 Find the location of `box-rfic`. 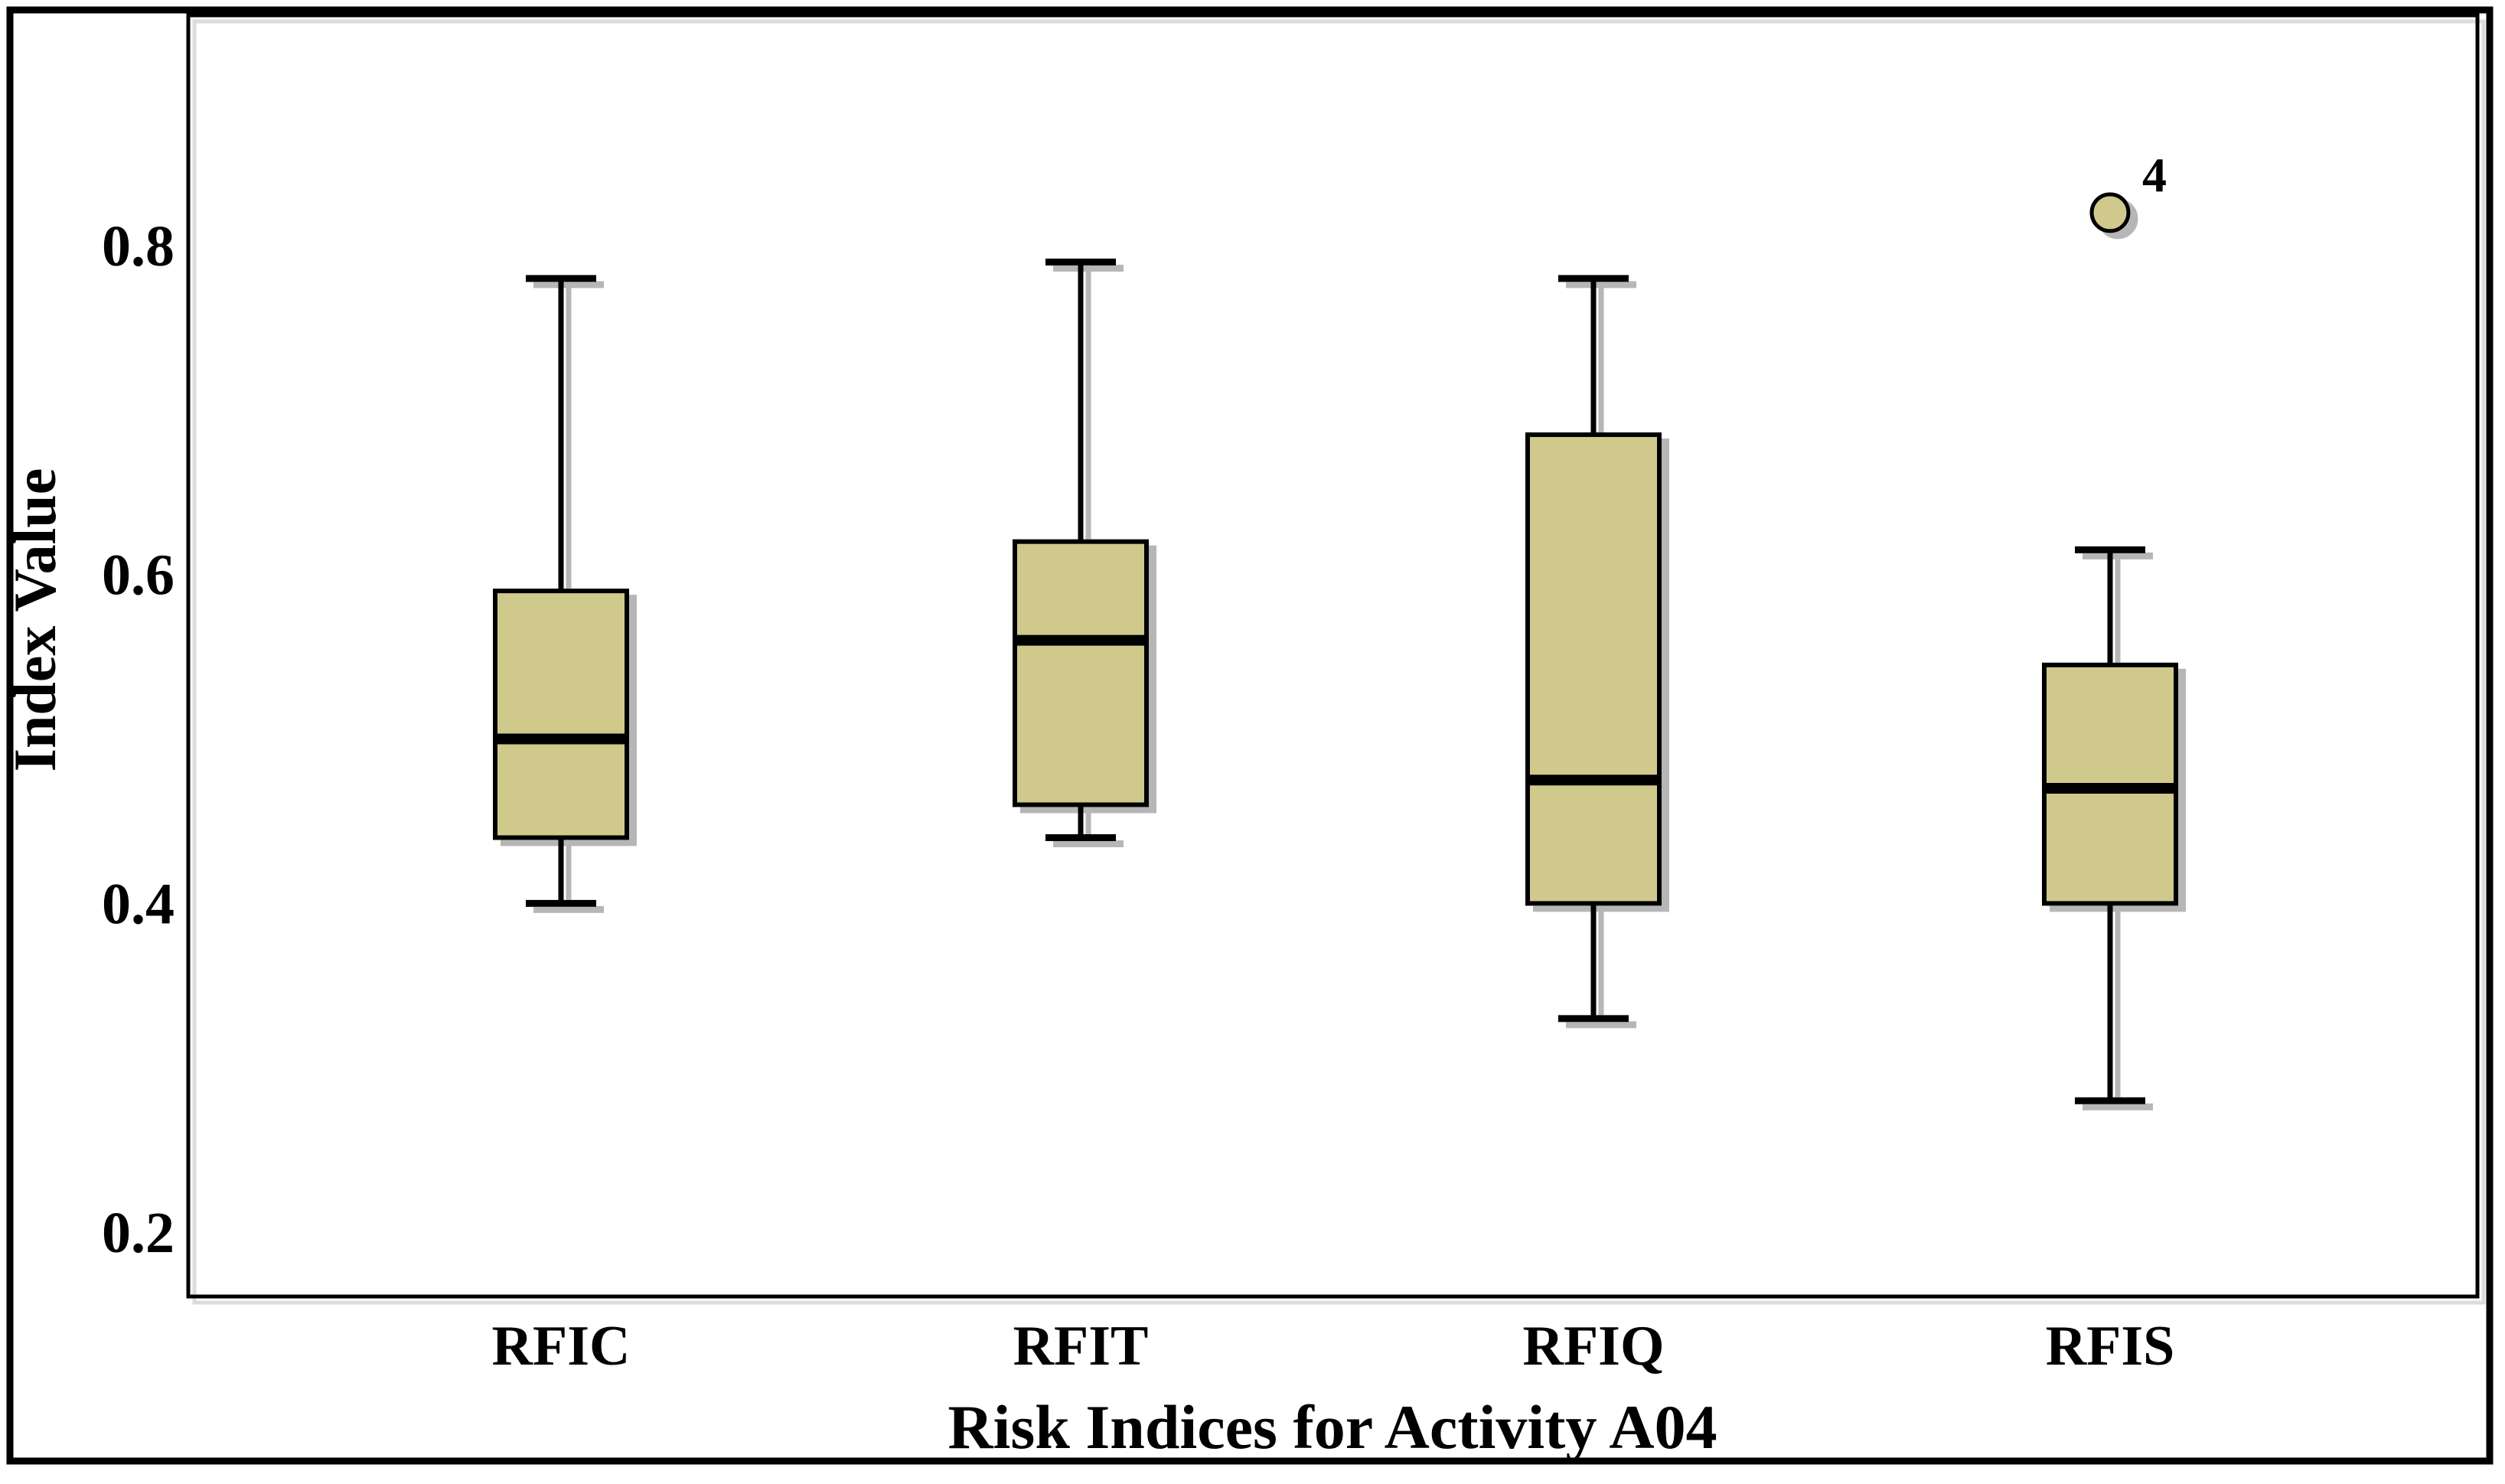

box-rfic is located at coordinates (561, 591).